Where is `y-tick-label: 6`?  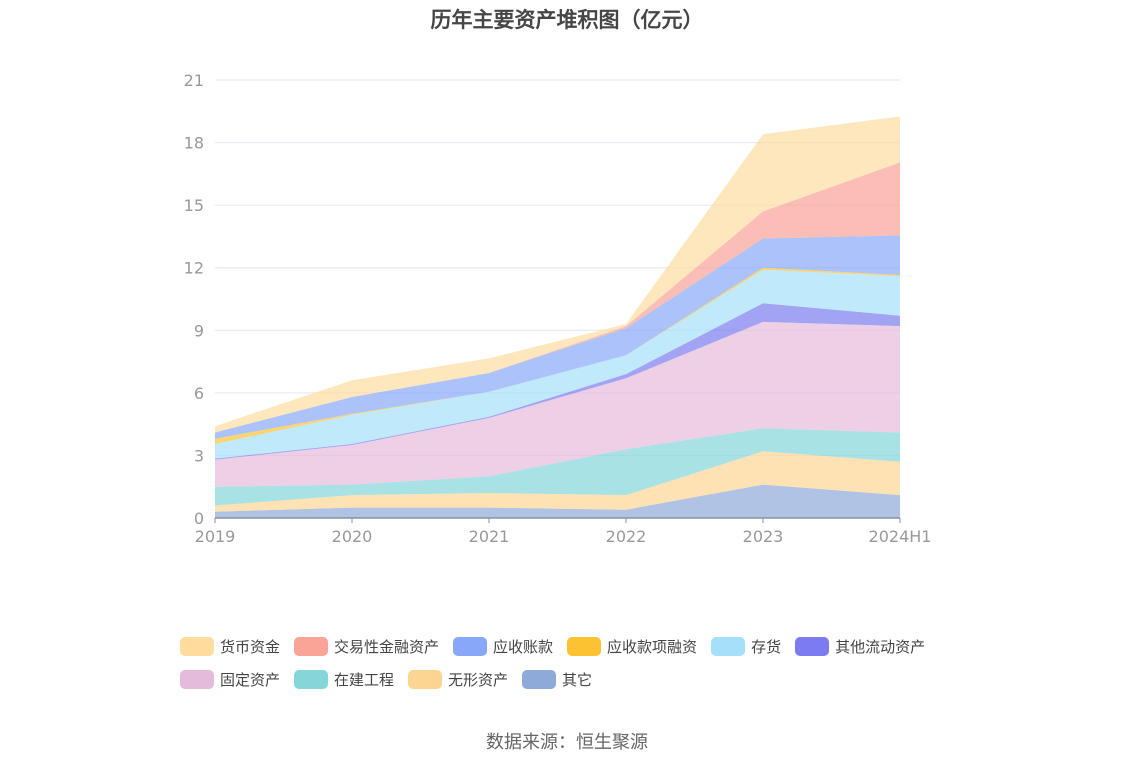
y-tick-label: 6 is located at coordinates (199, 393).